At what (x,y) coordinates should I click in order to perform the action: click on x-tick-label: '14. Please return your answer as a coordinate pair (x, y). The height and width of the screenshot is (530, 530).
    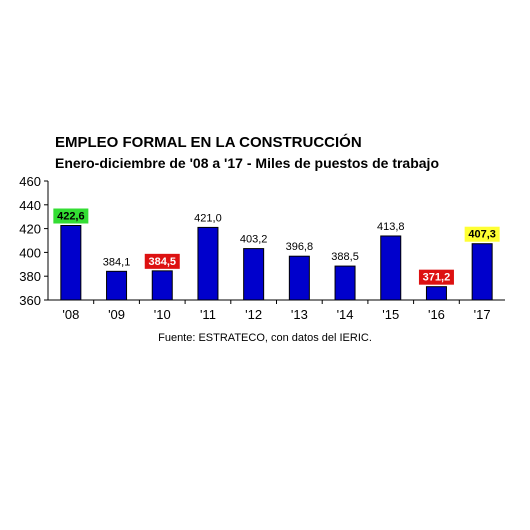
    Looking at the image, I should click on (345, 314).